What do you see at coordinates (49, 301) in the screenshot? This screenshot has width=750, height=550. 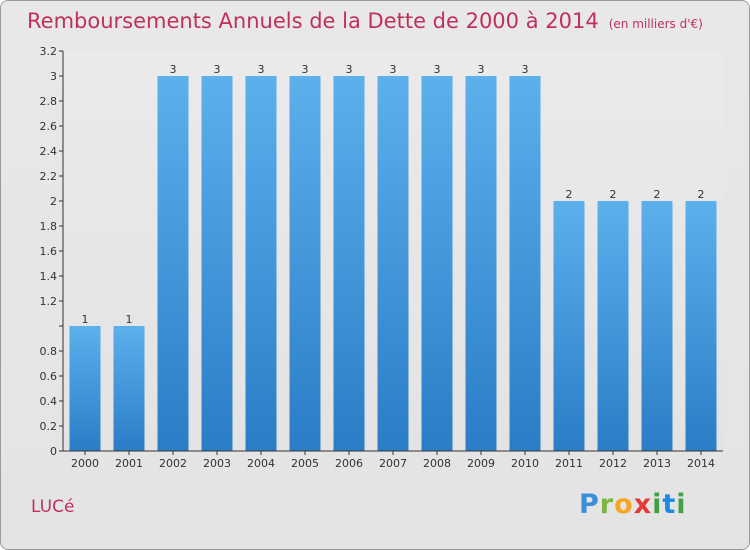 I see `y-tick-label: 1.2` at bounding box center [49, 301].